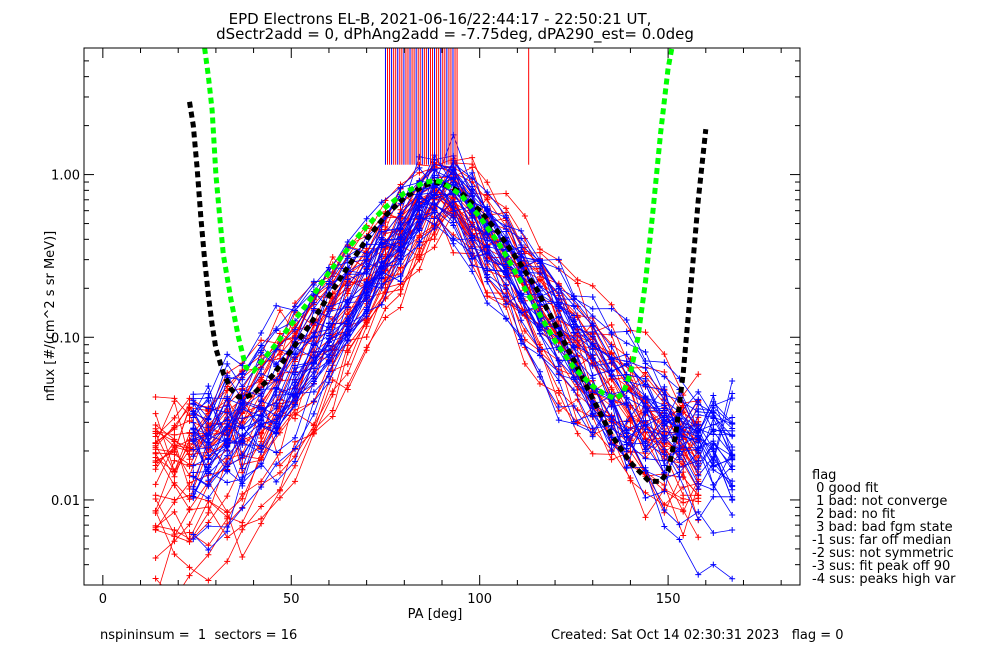 The width and height of the screenshot is (1000, 650). What do you see at coordinates (50, 316) in the screenshot?
I see `y-axis-label: nflux [#/(cm^2 s sr MeV)]` at bounding box center [50, 316].